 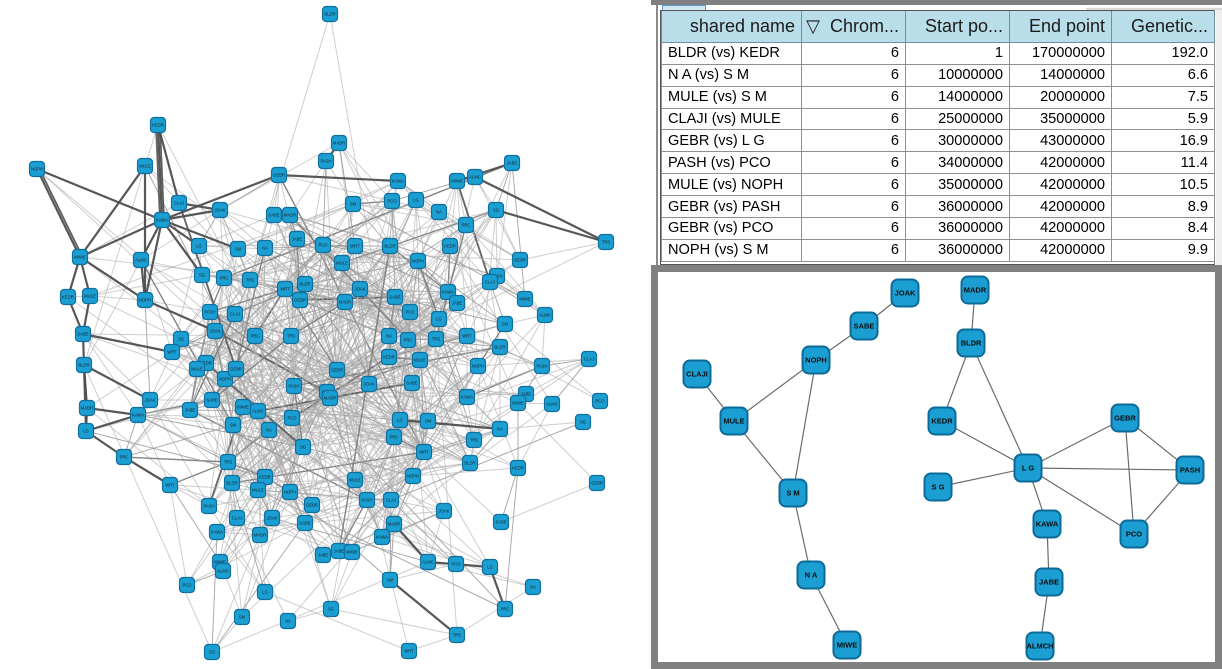 I want to click on svg-text: L G, so click(x=1028, y=468).